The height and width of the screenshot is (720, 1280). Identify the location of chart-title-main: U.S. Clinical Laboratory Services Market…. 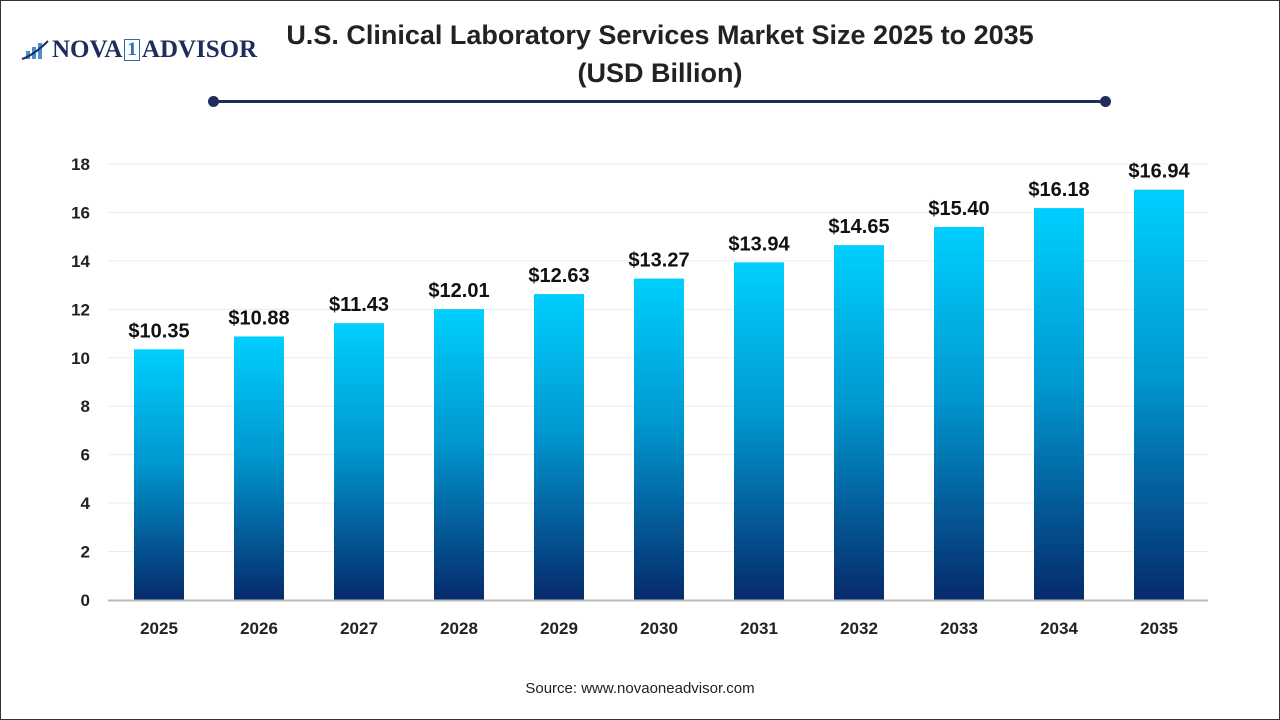
(660, 35).